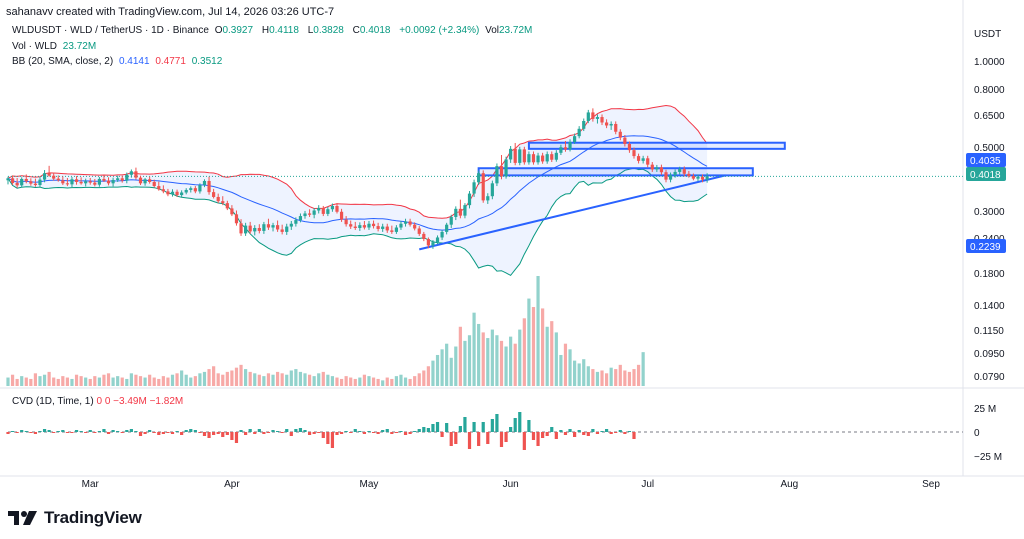  I want to click on vol-row-label: Vol · WLD, so click(35, 46).